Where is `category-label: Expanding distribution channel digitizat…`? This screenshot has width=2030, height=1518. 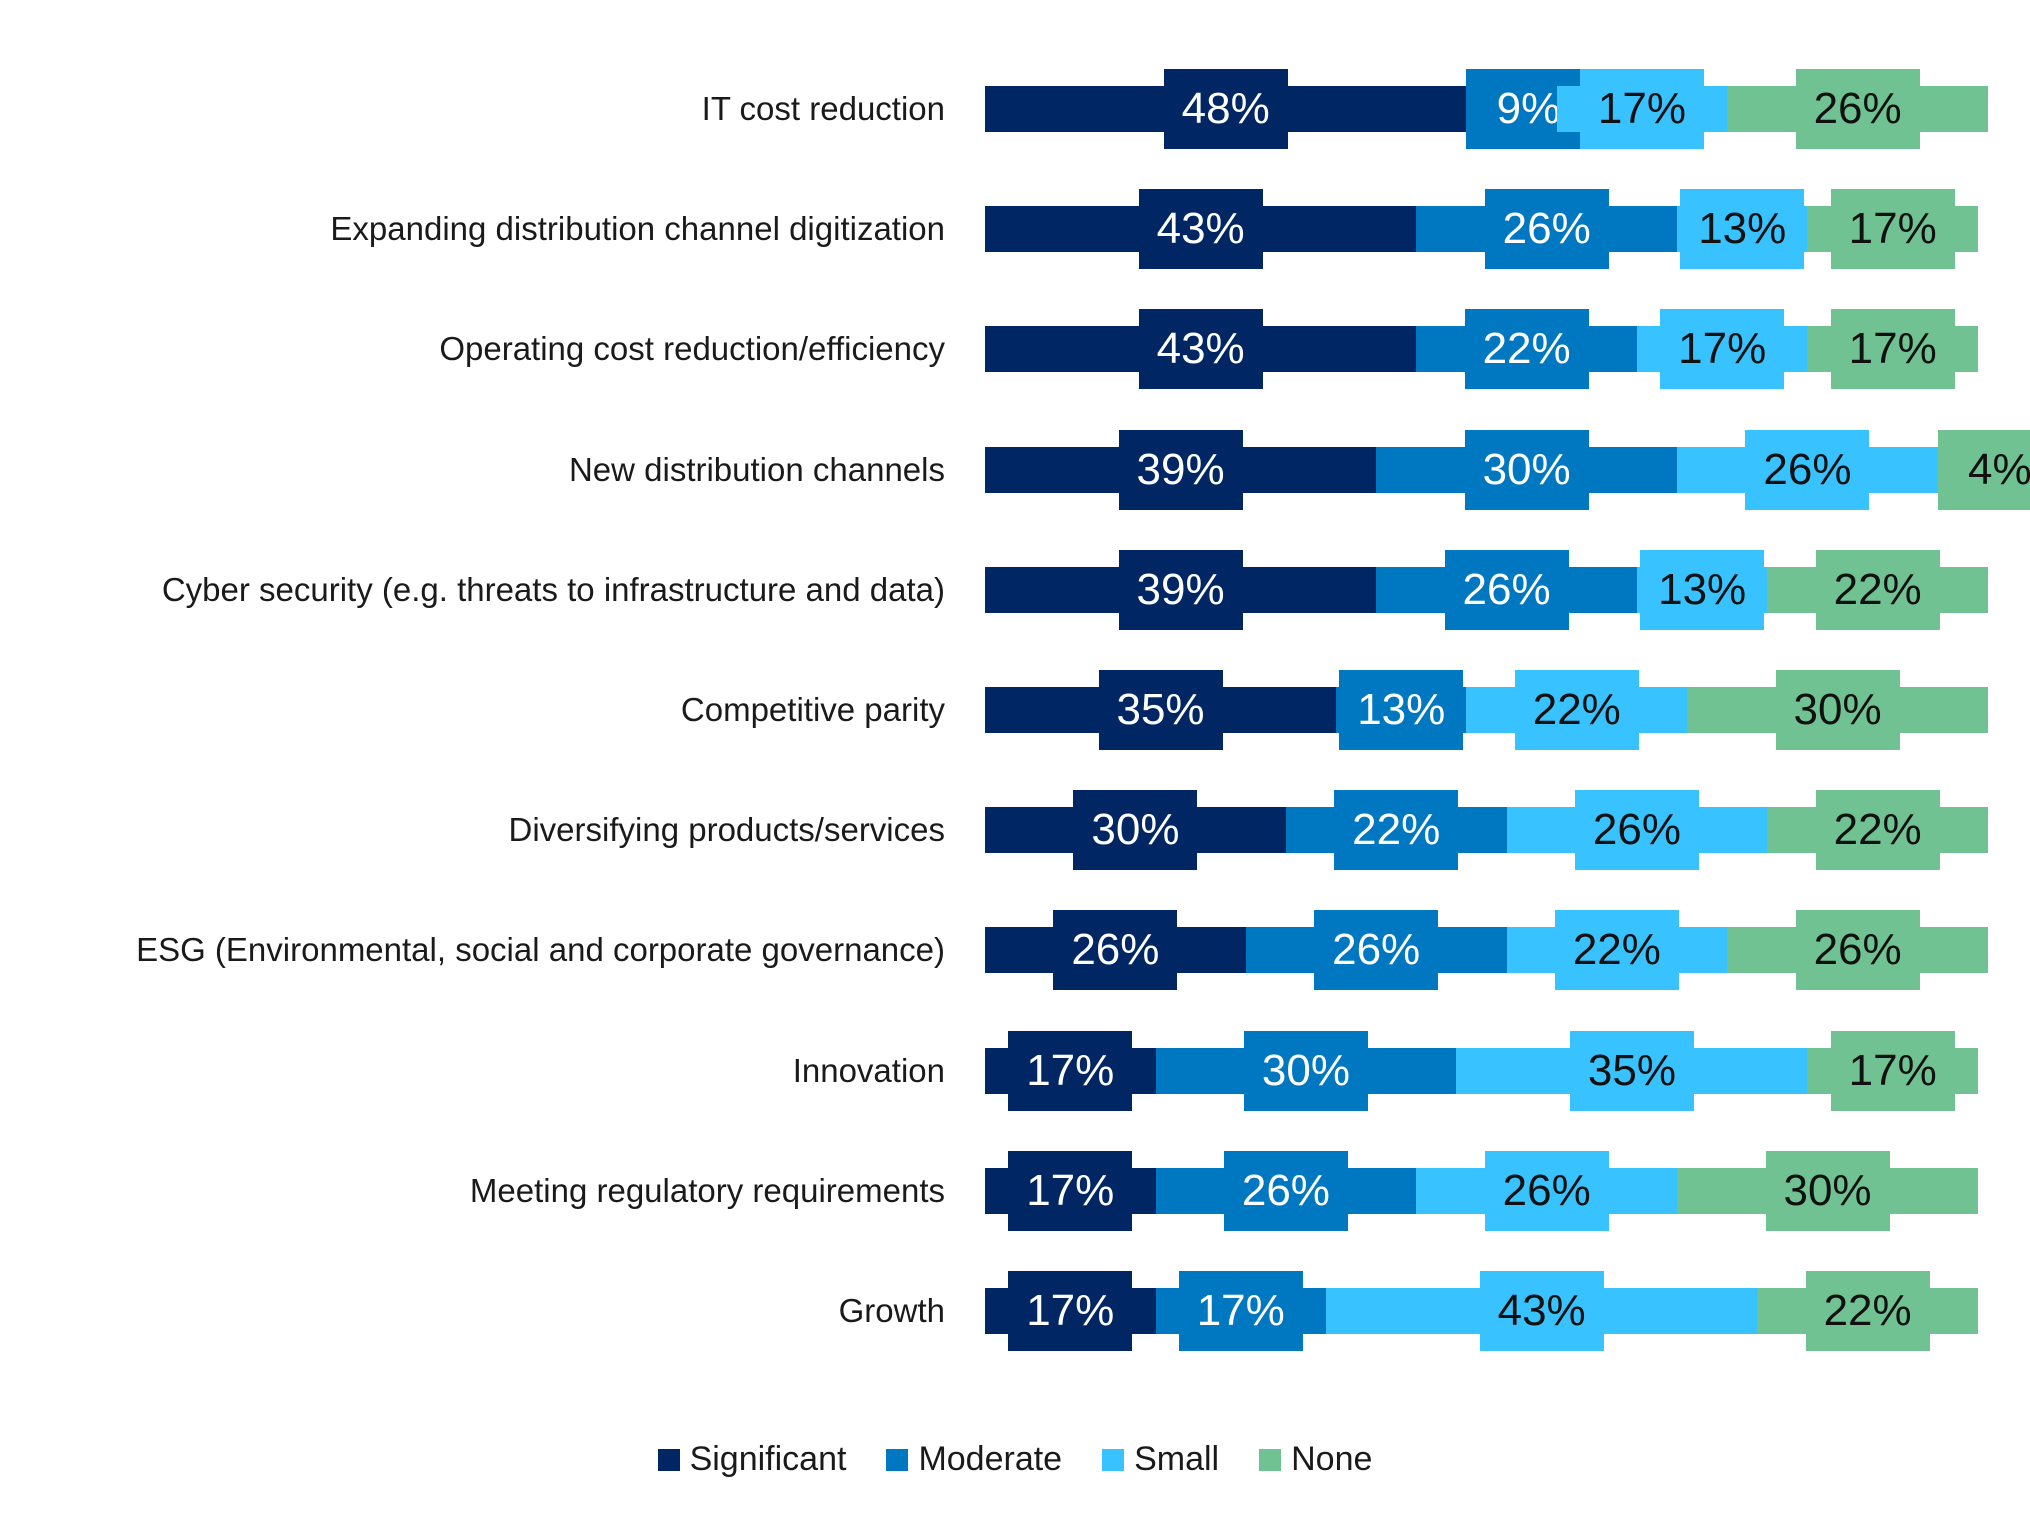
category-label: Expanding distribution channel digitizat… is located at coordinates (637, 229).